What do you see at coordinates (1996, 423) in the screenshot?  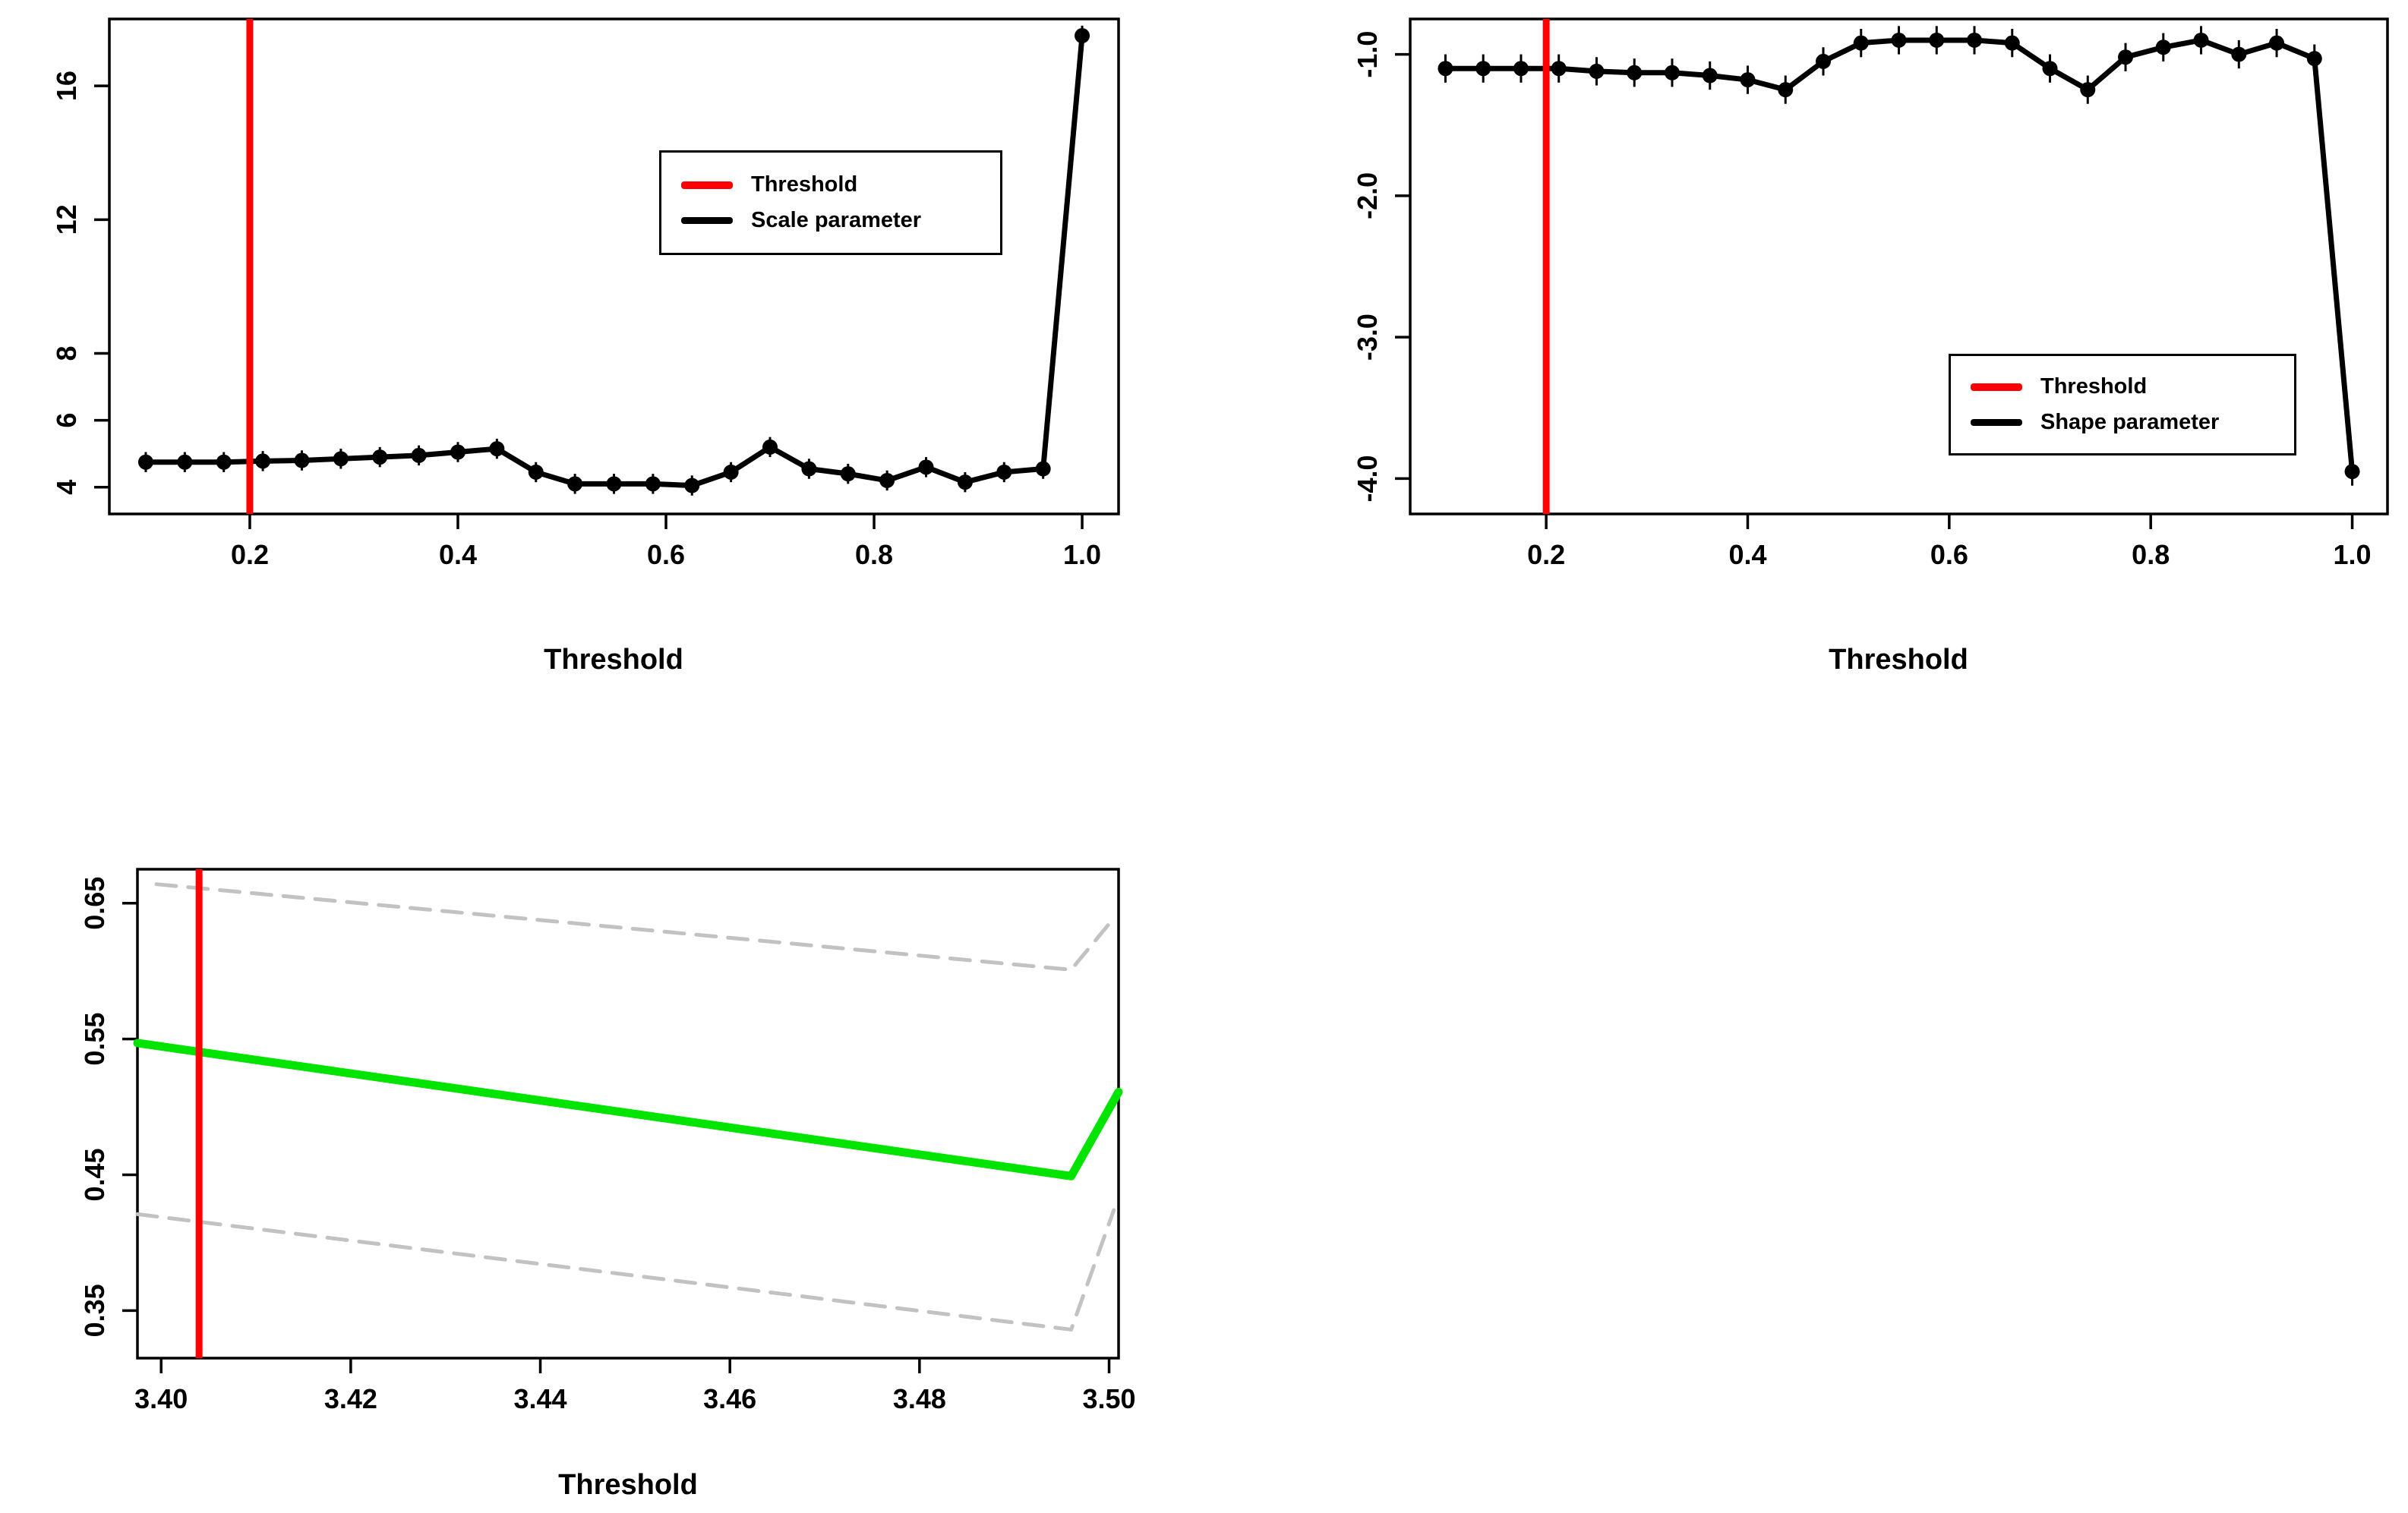 I see `shape-parameter-line-swatch` at bounding box center [1996, 423].